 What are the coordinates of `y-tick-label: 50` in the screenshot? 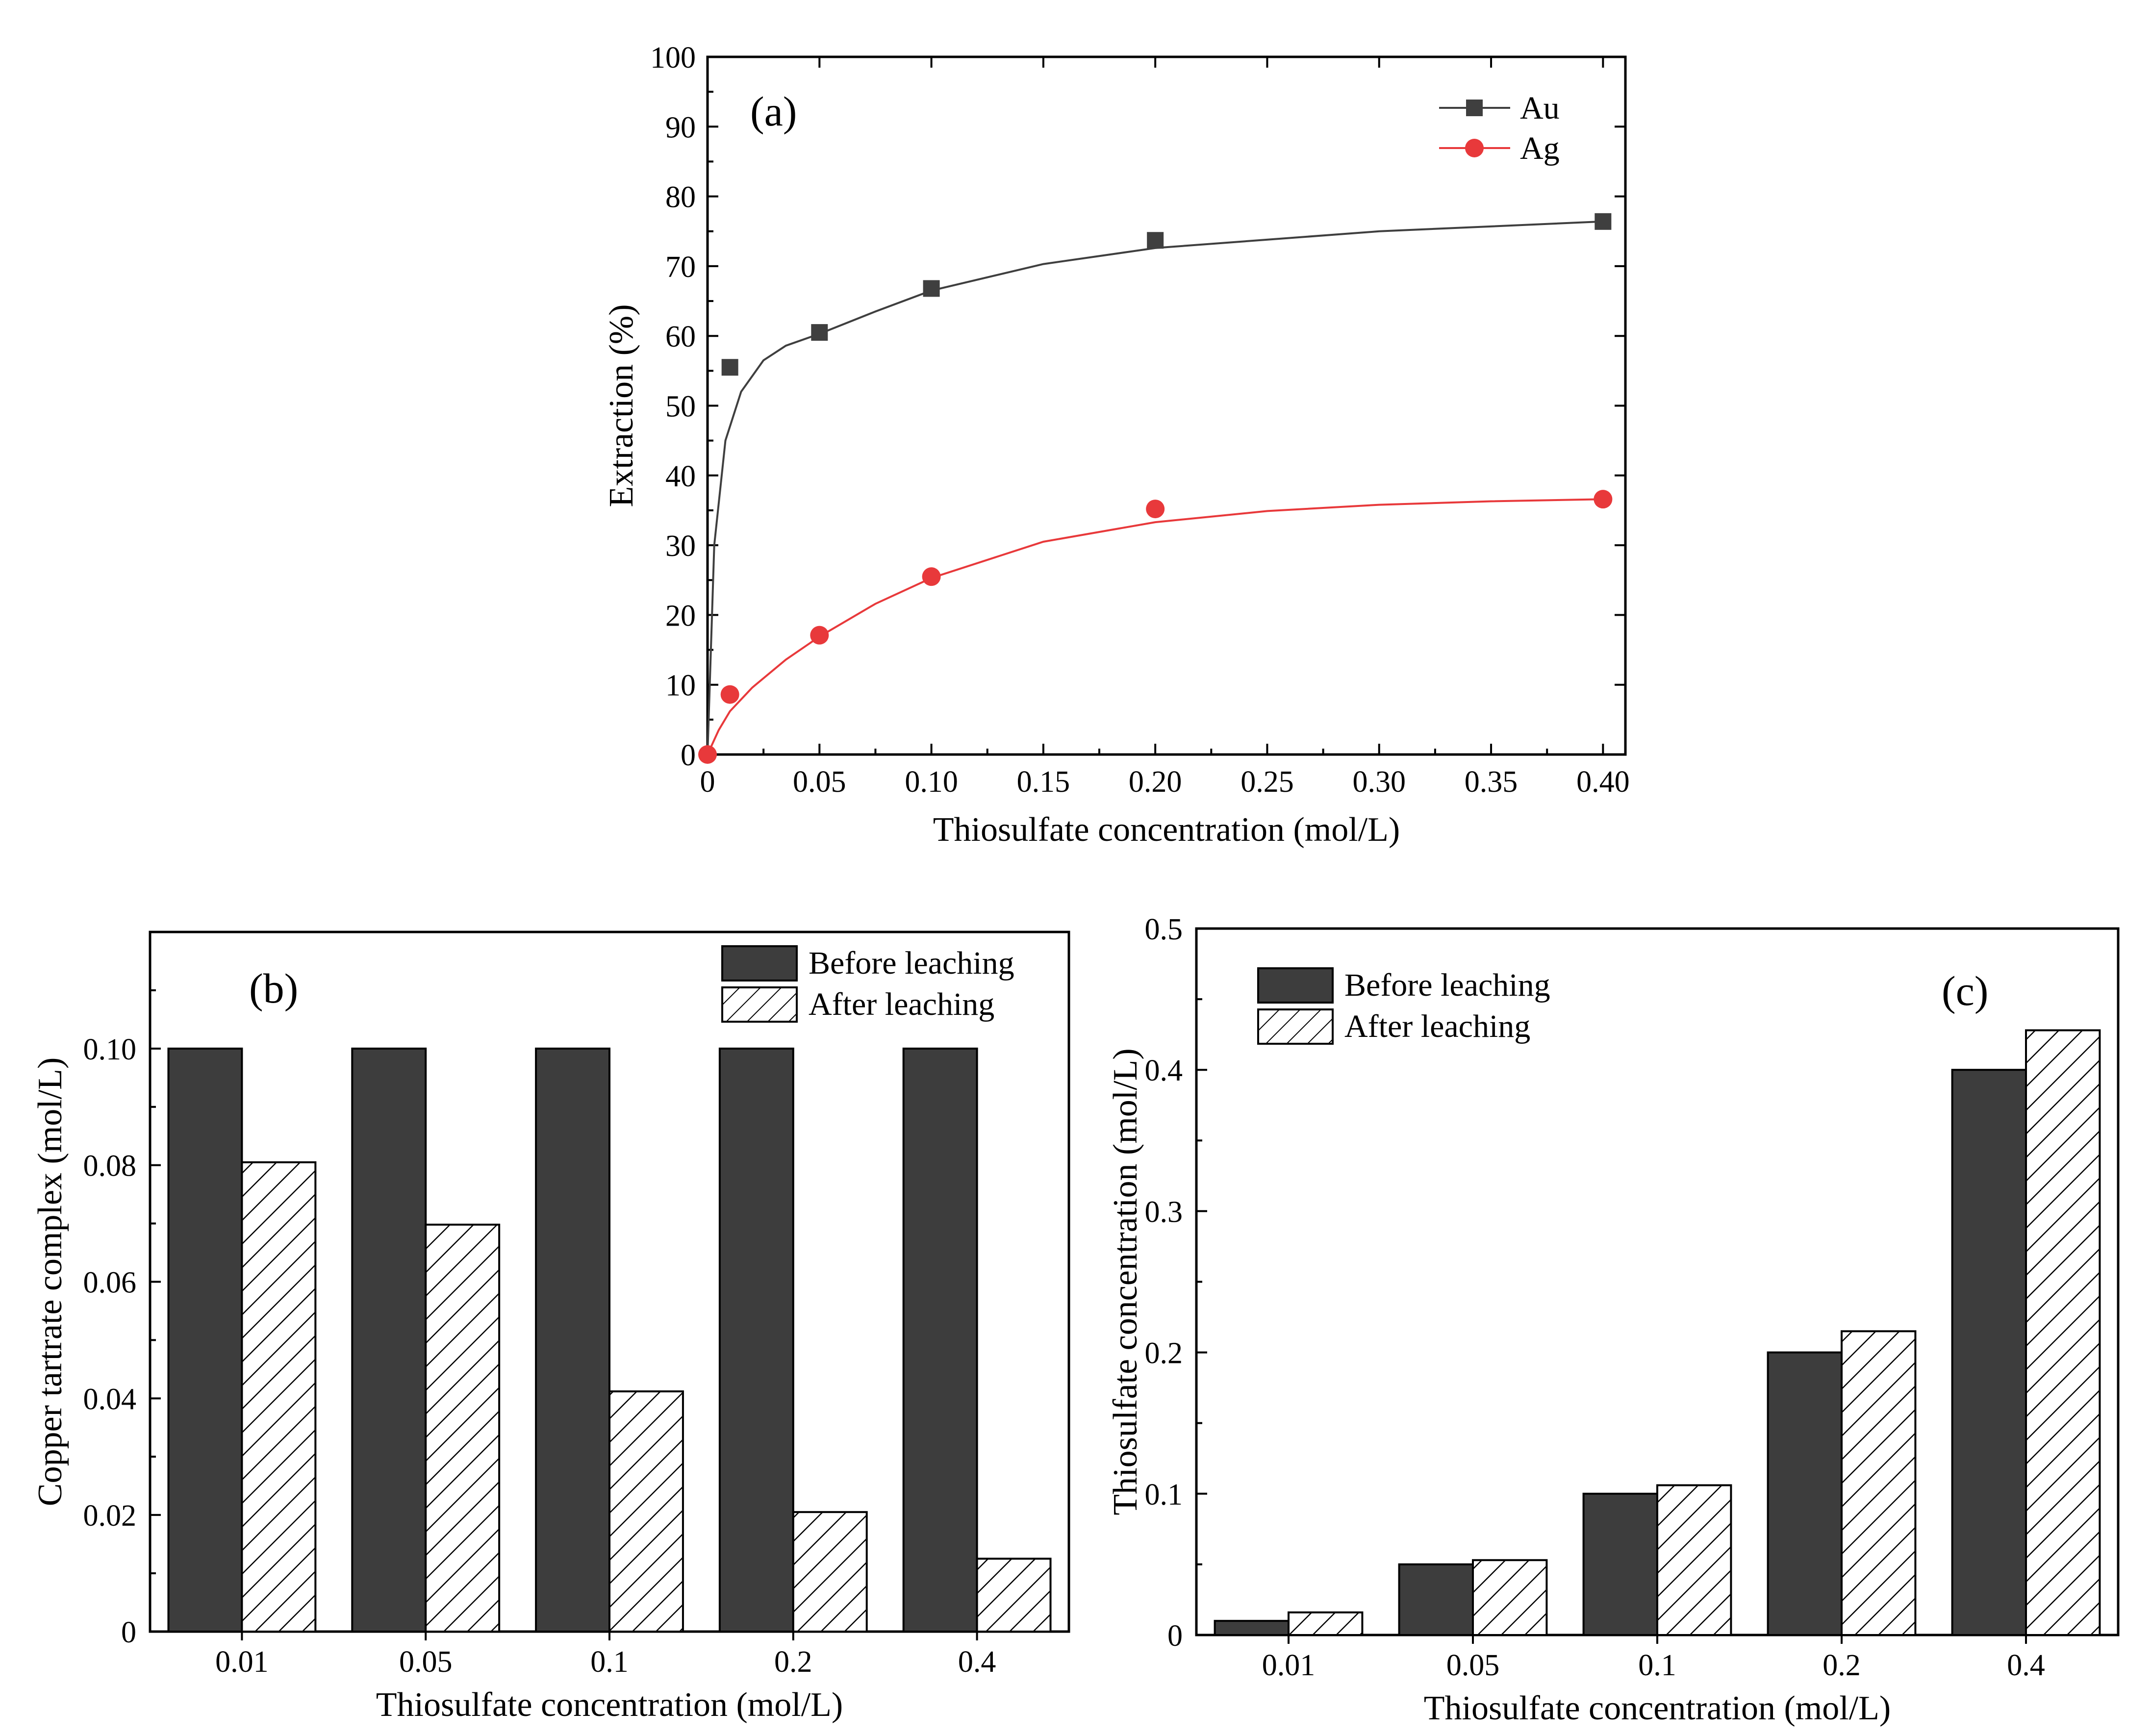 It's located at (680, 407).